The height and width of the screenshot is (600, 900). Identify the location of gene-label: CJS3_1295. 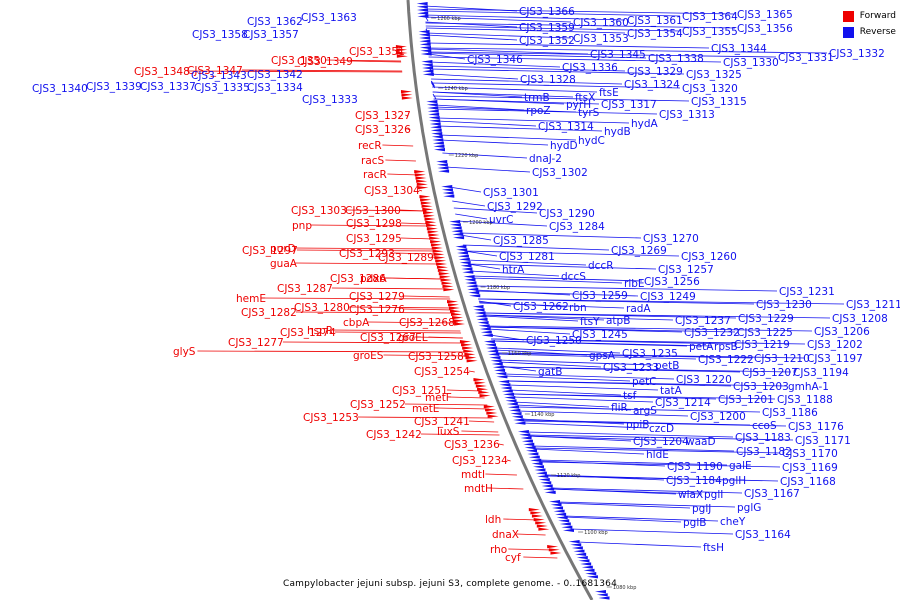
(374, 239).